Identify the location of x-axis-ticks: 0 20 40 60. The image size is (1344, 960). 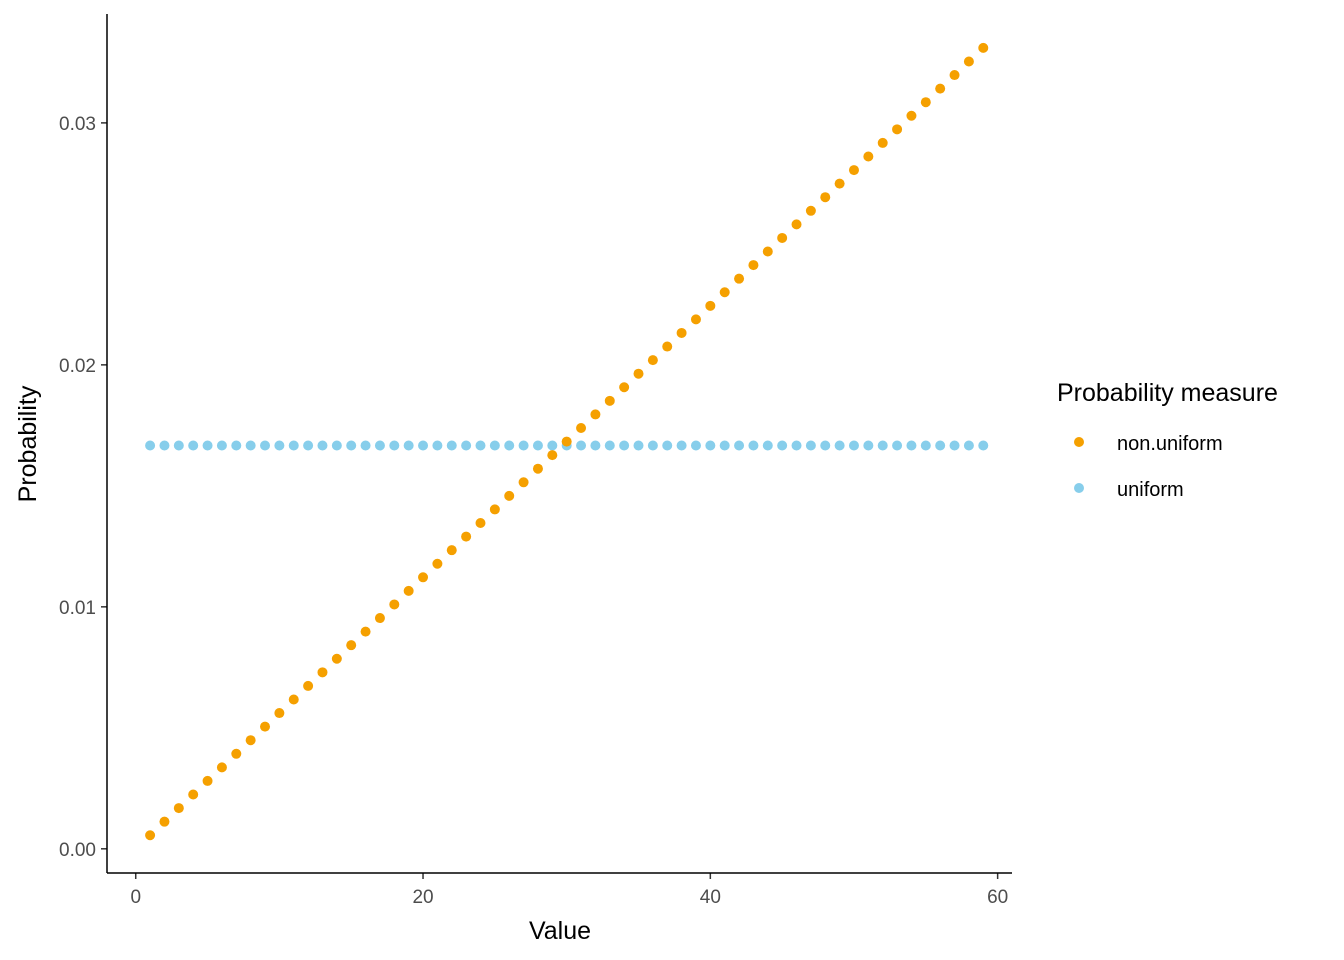
(569, 890).